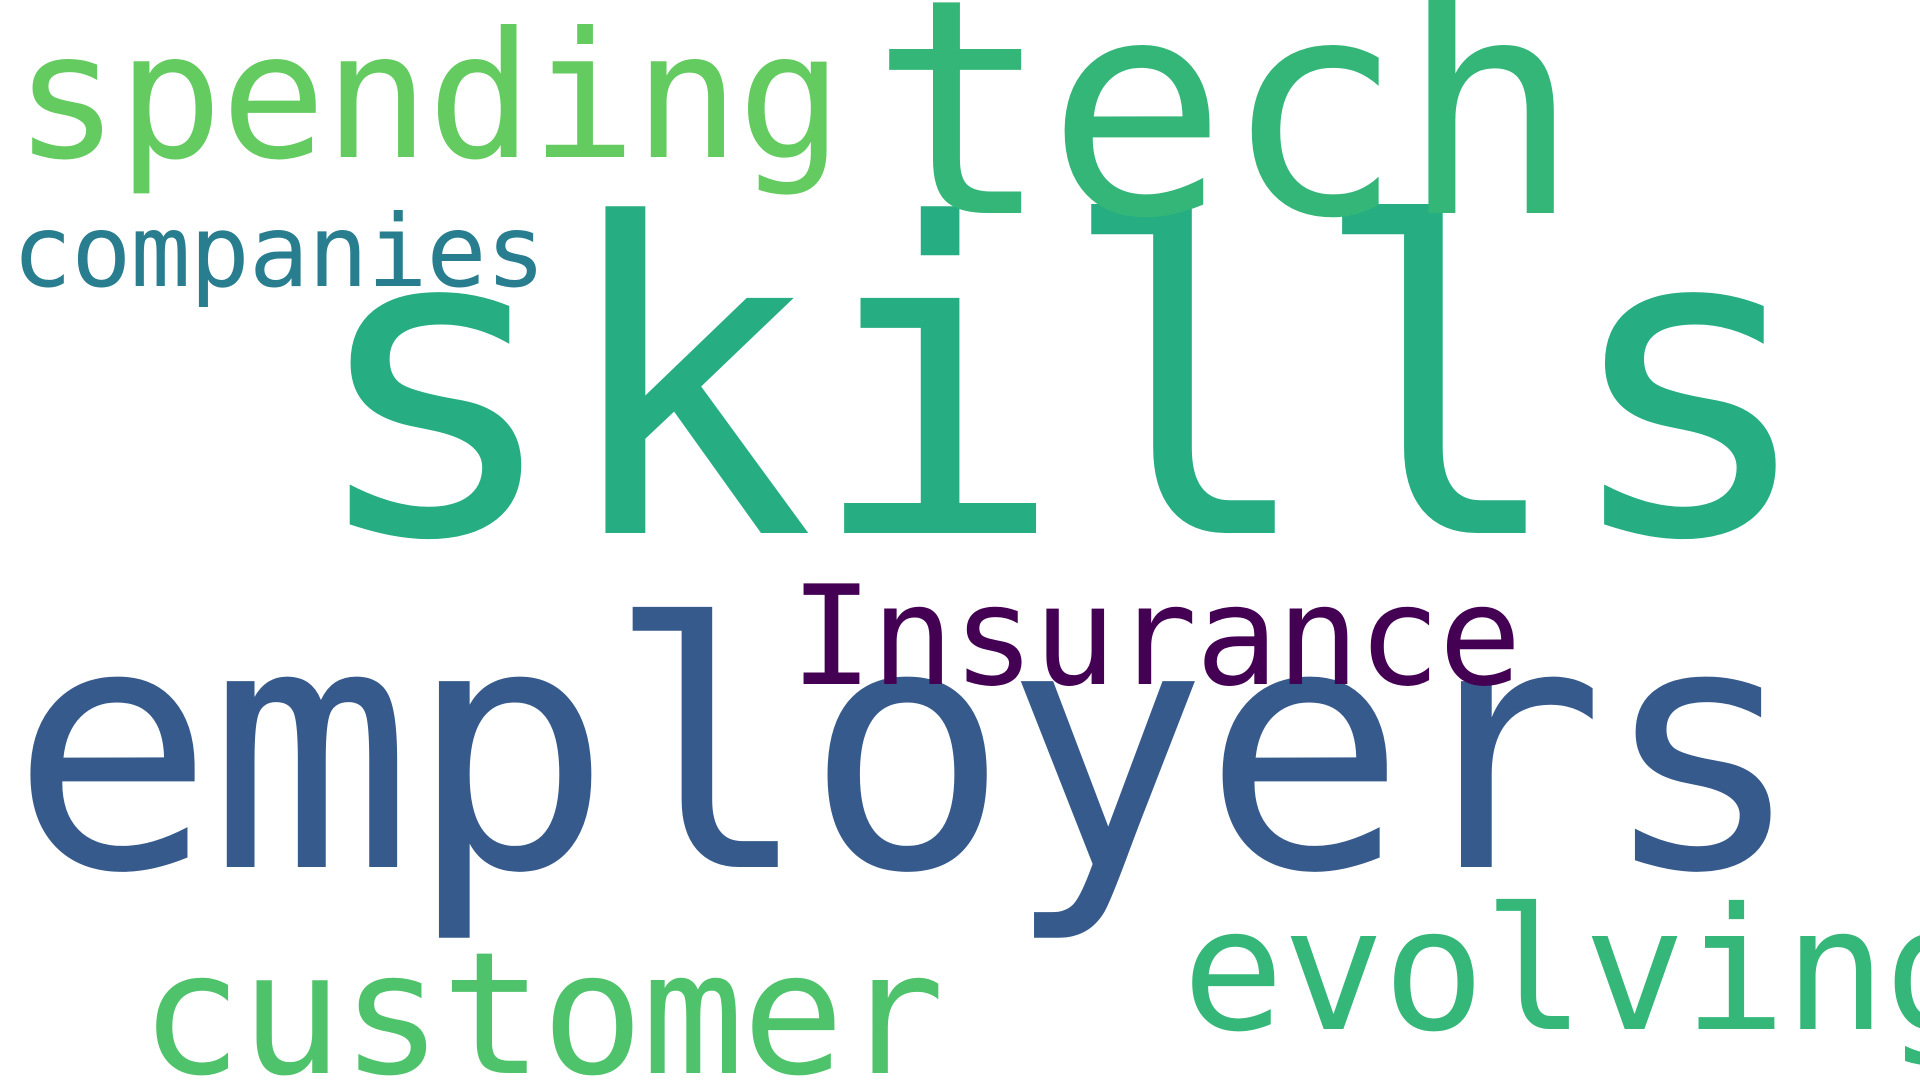  Describe the element at coordinates (1225, 142) in the screenshot. I see `word-tech: tech` at that location.